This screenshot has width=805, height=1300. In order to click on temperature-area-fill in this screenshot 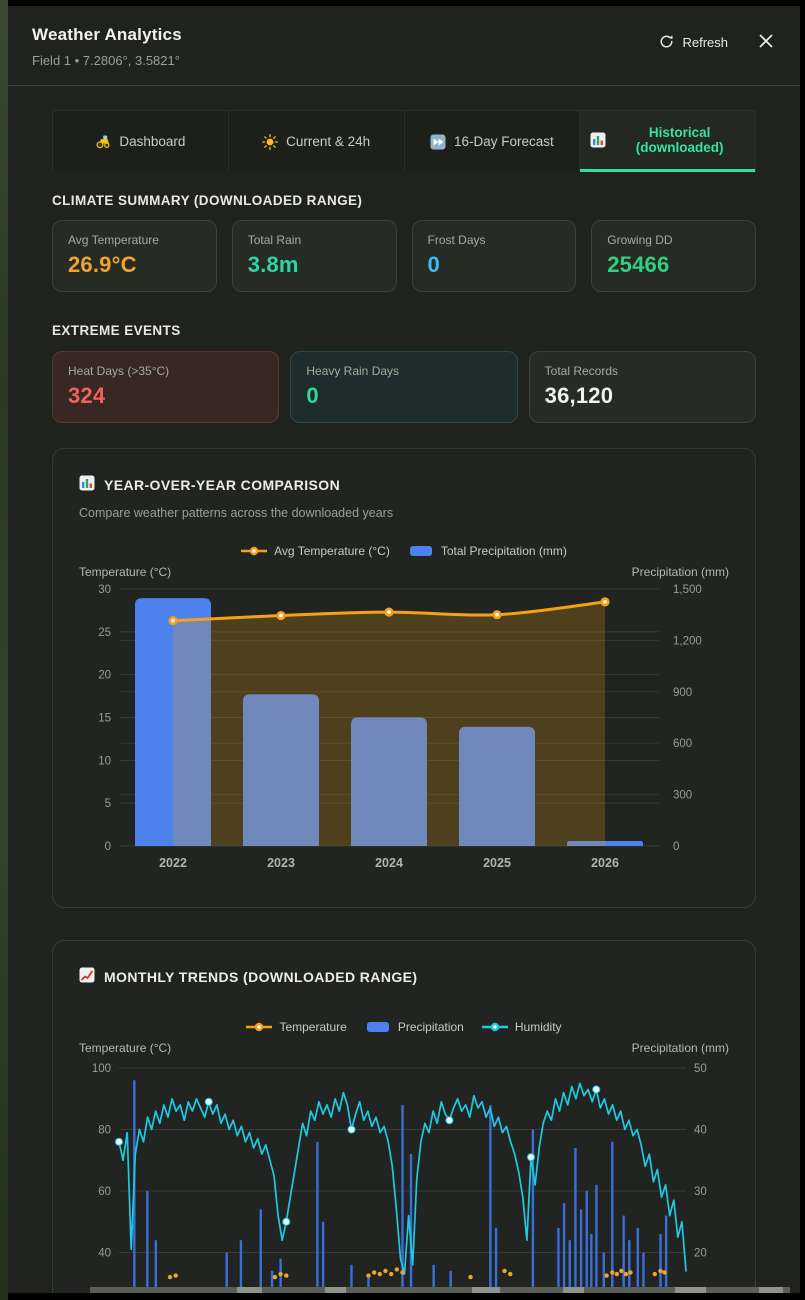, I will do `click(389, 723)`.